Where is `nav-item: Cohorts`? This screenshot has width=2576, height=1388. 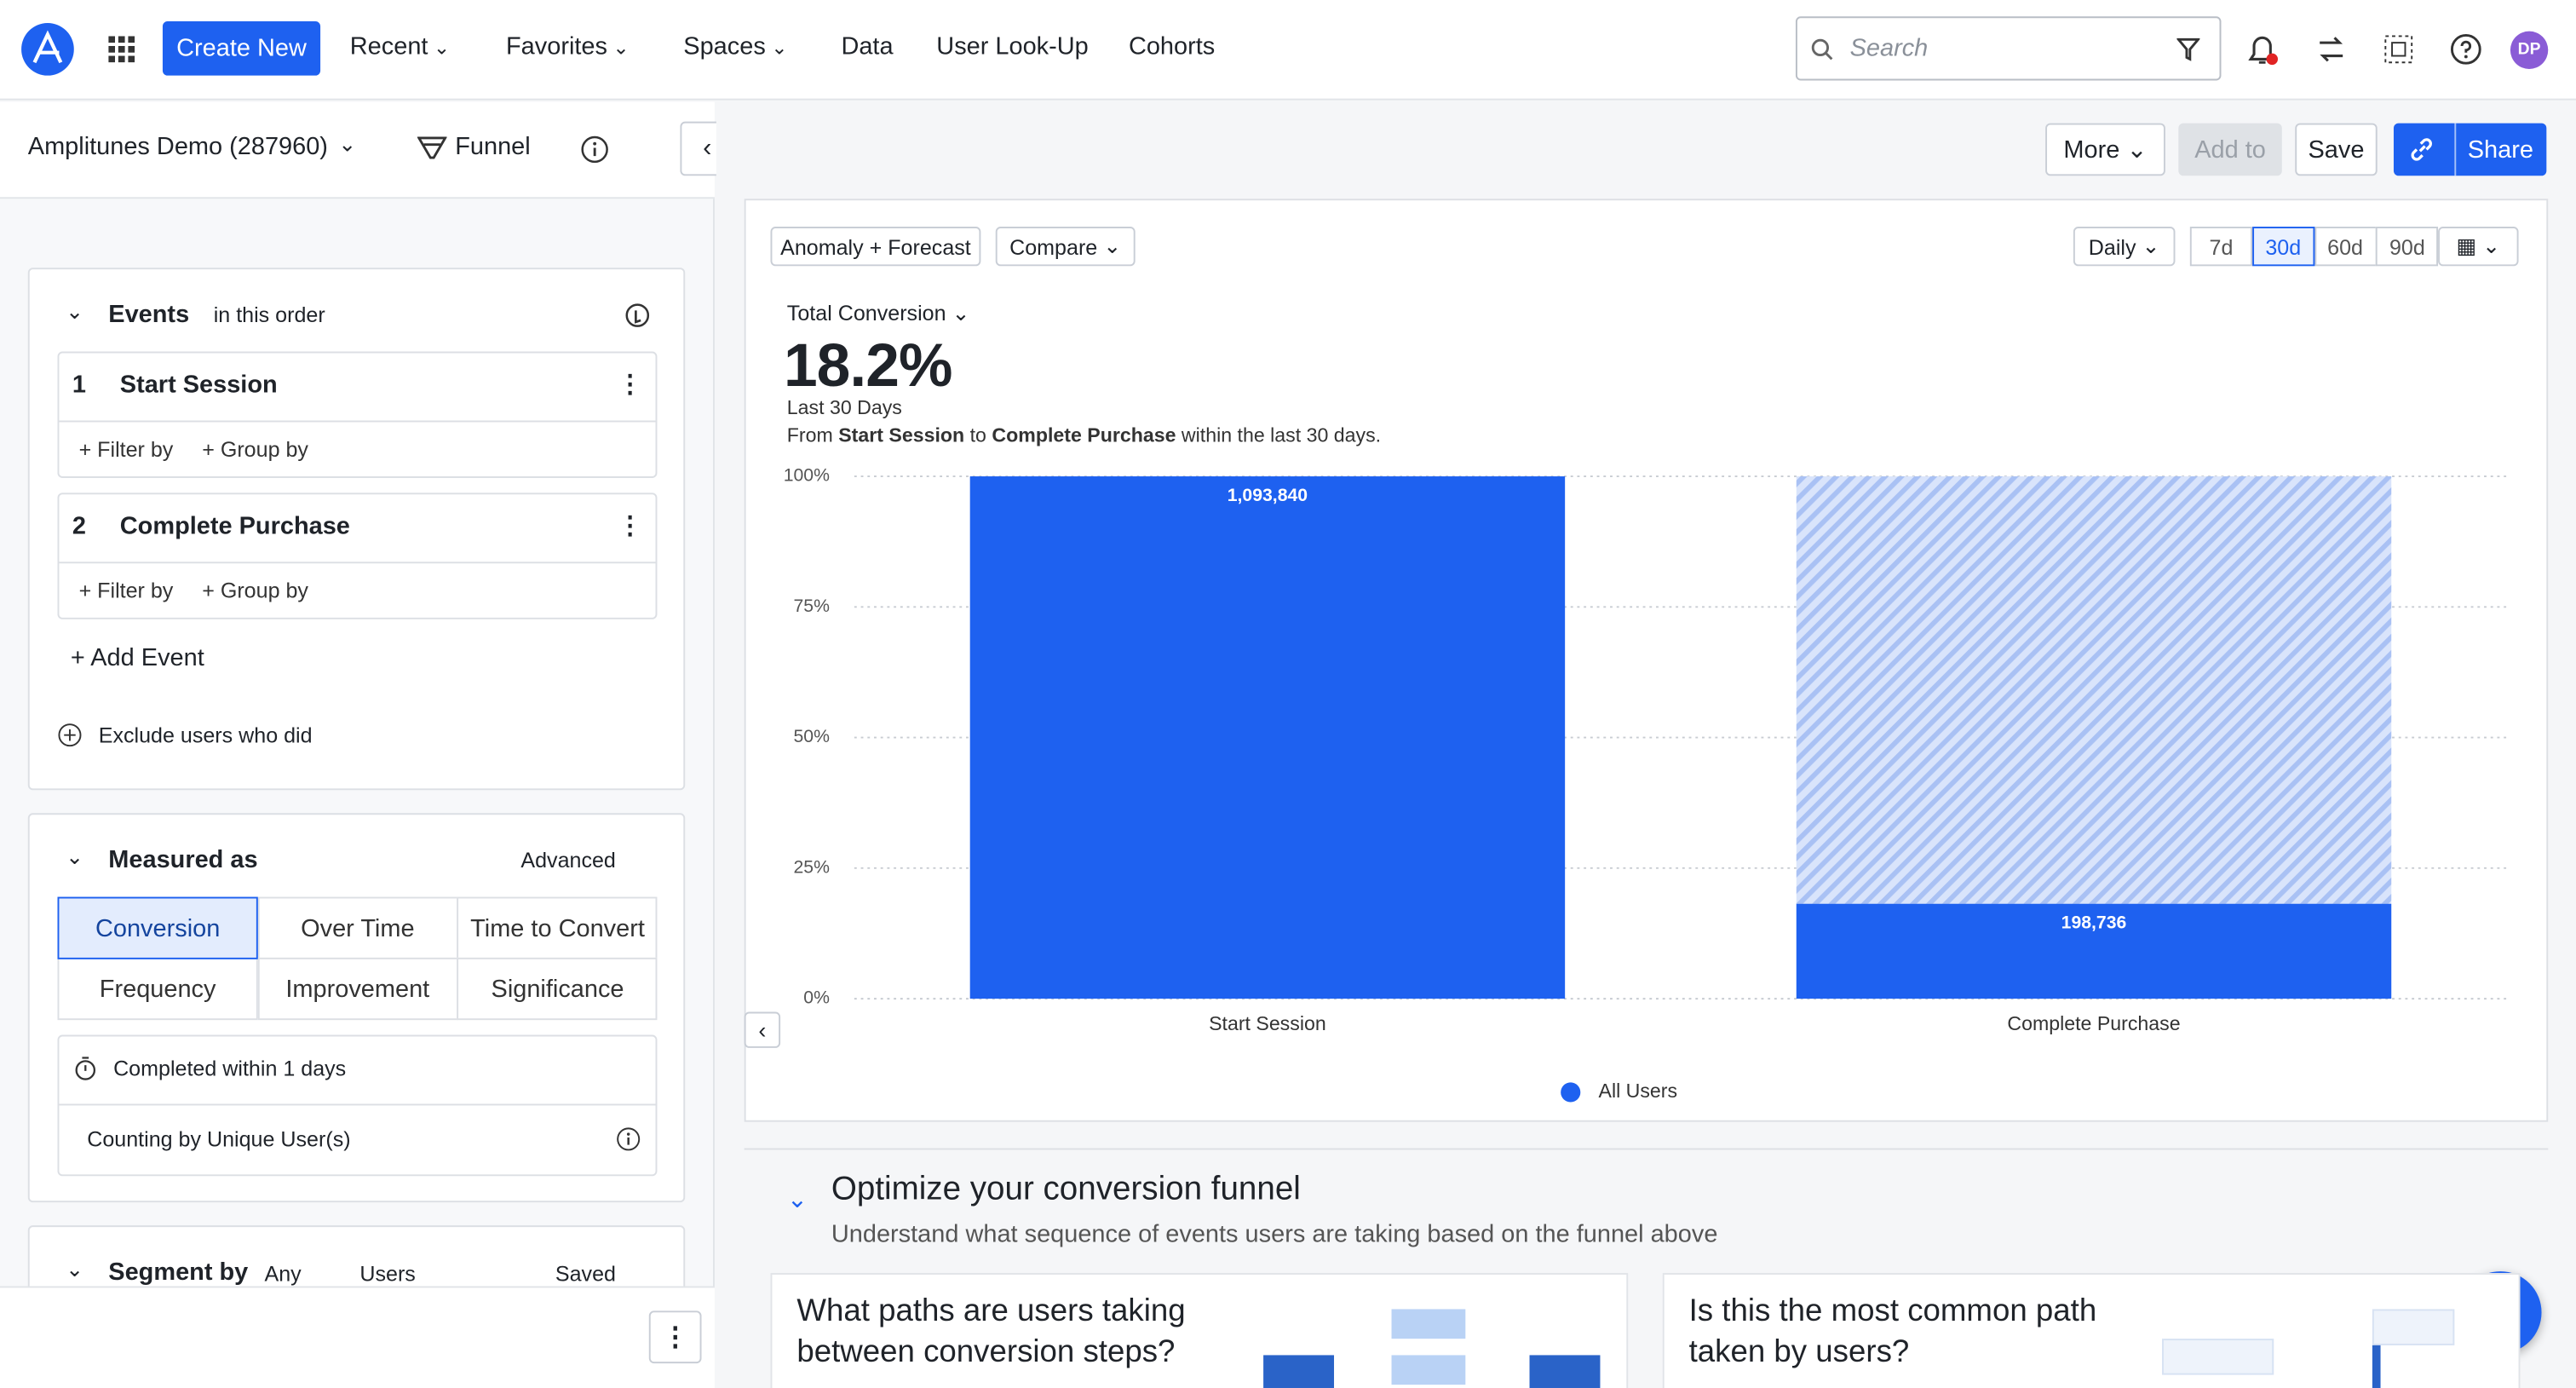
nav-item: Cohorts is located at coordinates (1172, 47).